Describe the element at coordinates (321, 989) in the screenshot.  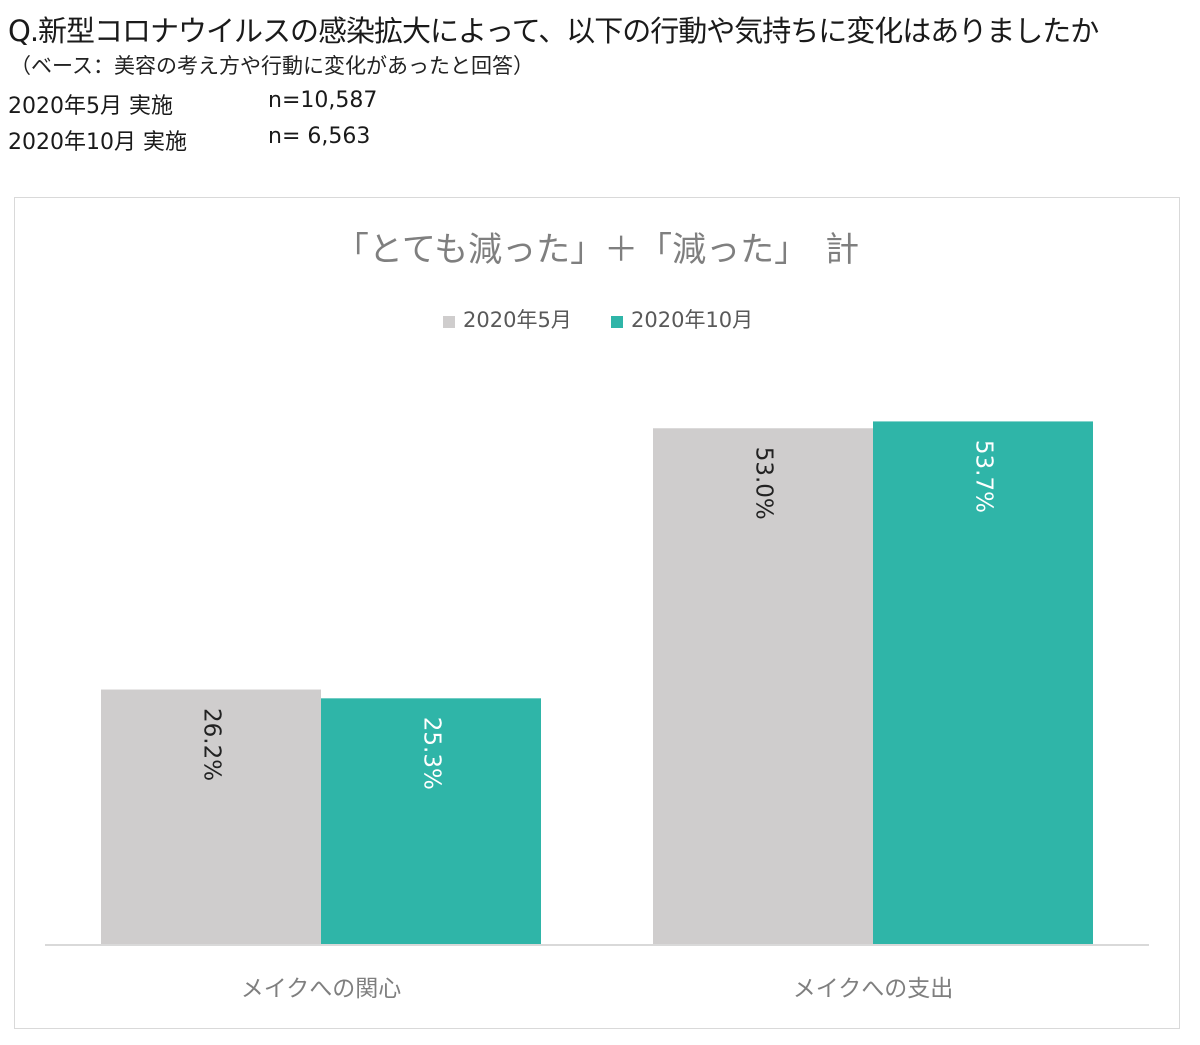
I see `category-label-1: メイクへの関心` at that location.